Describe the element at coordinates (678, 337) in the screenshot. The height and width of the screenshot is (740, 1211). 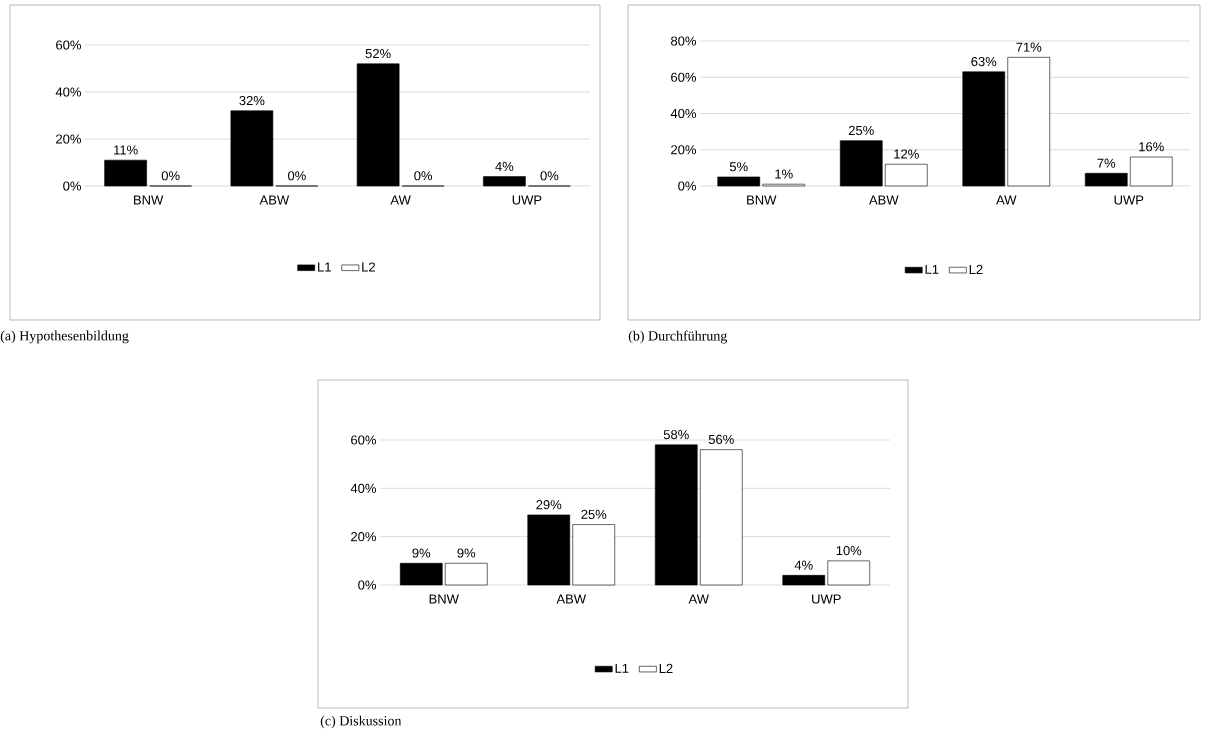
I see `text: (b) Durchführung` at that location.